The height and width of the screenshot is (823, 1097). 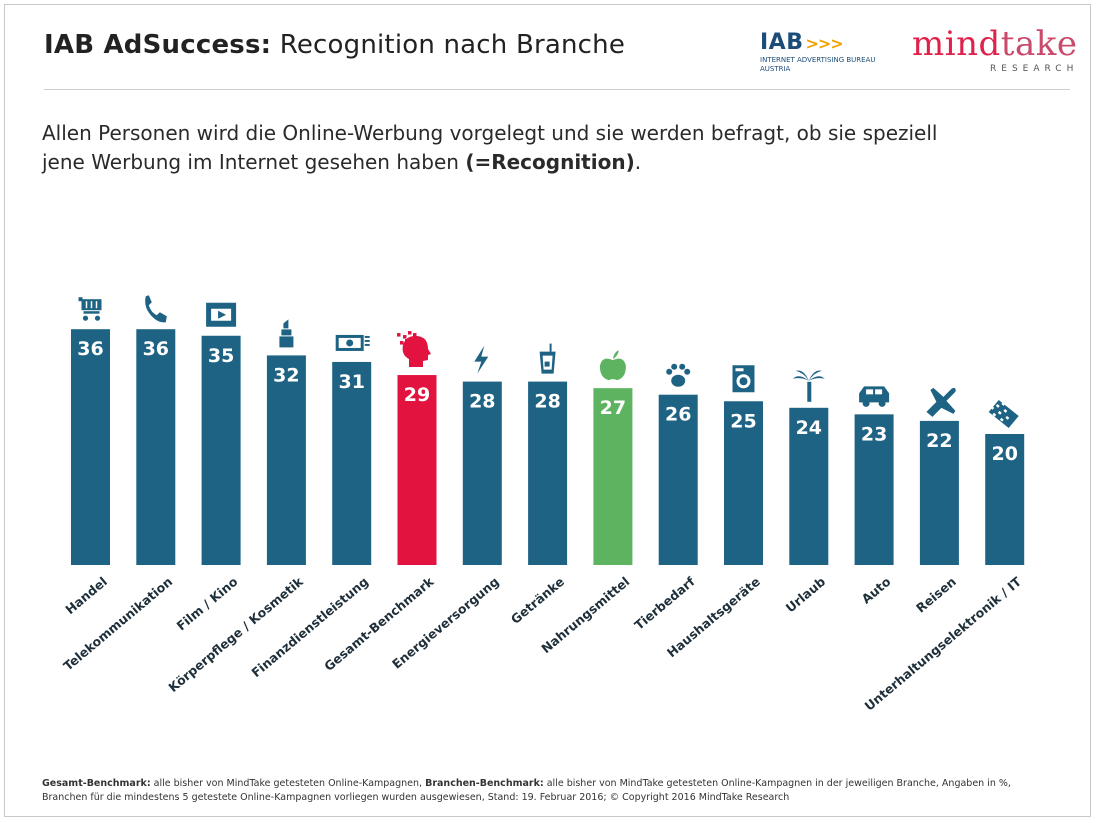 I want to click on phone-icon-part, so click(x=156, y=309).